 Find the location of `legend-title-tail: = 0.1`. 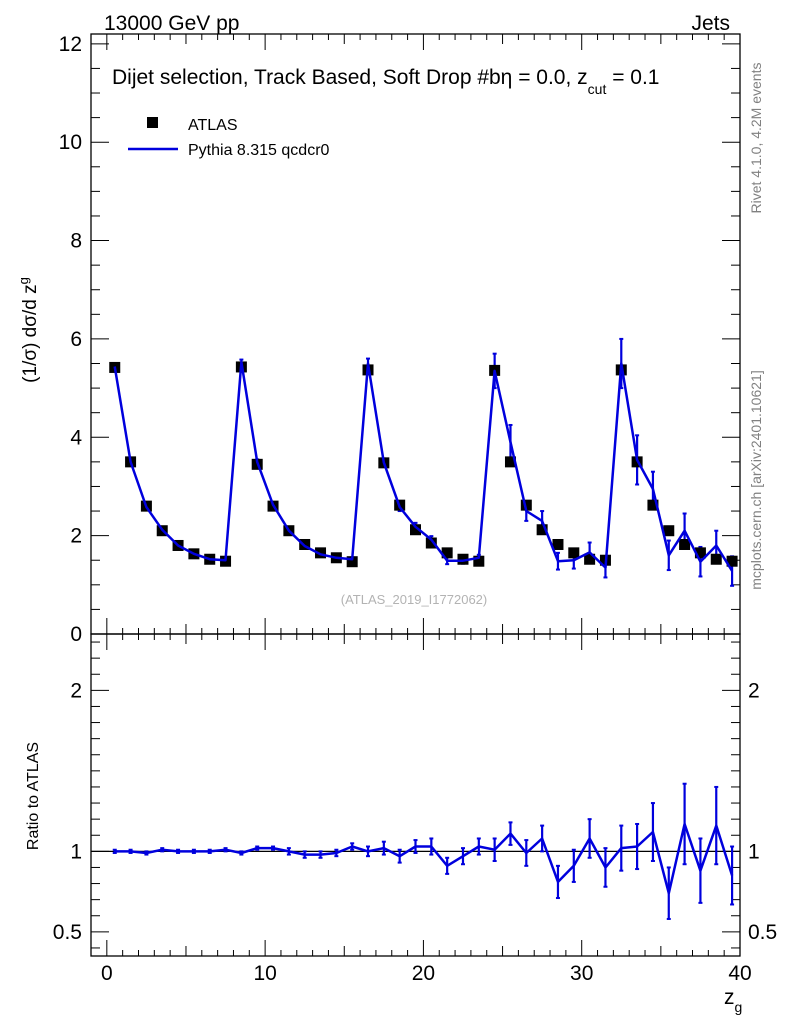

legend-title-tail: = 0.1 is located at coordinates (632, 77).